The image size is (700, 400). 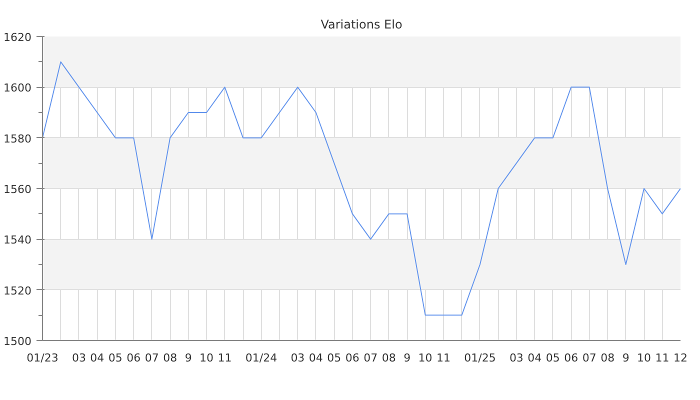 What do you see at coordinates (18, 37) in the screenshot?
I see `y-tick-label: 1620` at bounding box center [18, 37].